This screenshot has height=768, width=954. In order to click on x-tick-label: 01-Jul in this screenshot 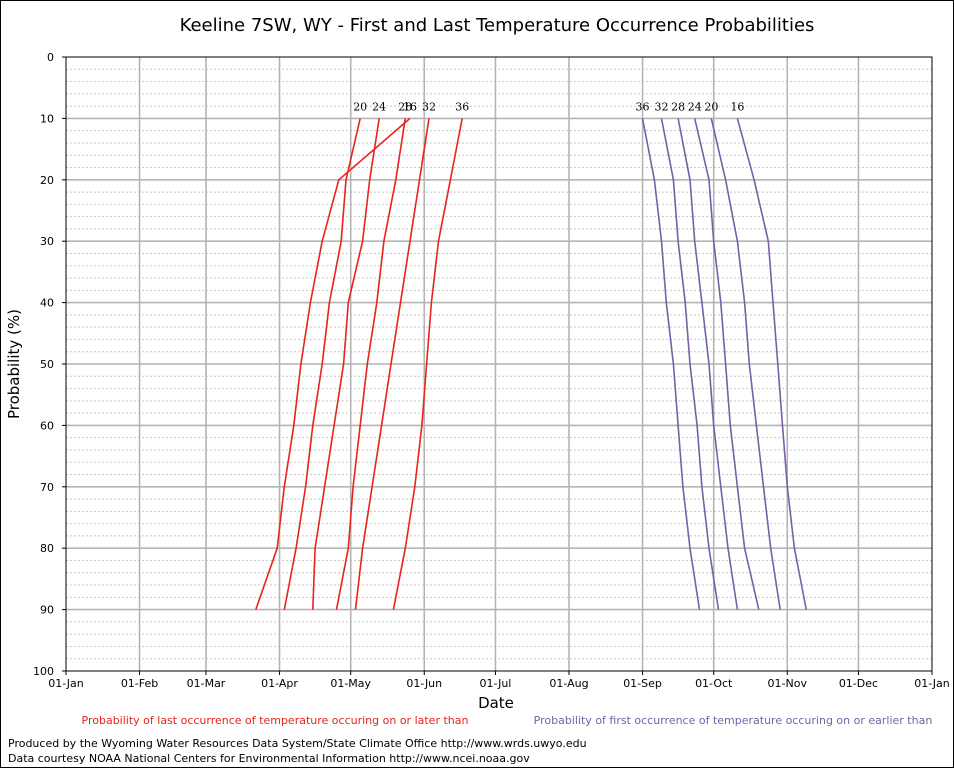, I will do `click(496, 683)`.